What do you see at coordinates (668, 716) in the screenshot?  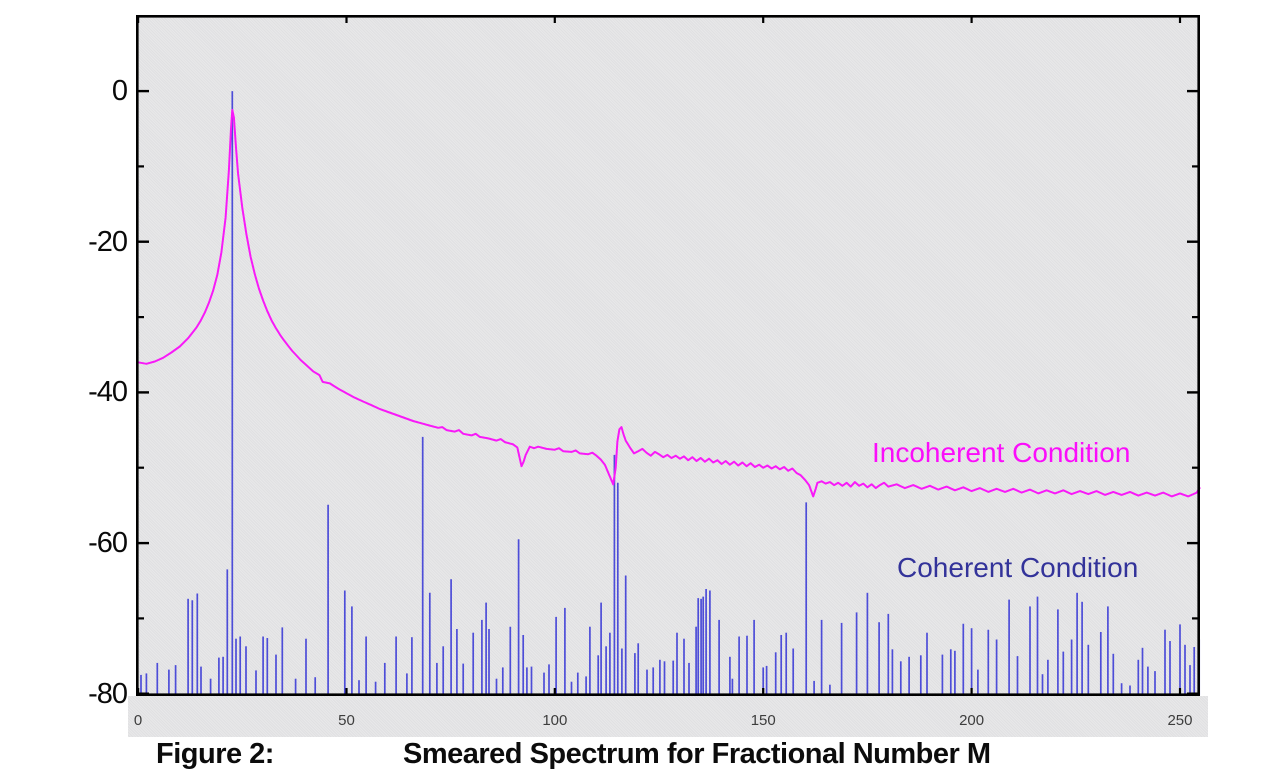 I see `x-axis-strip` at bounding box center [668, 716].